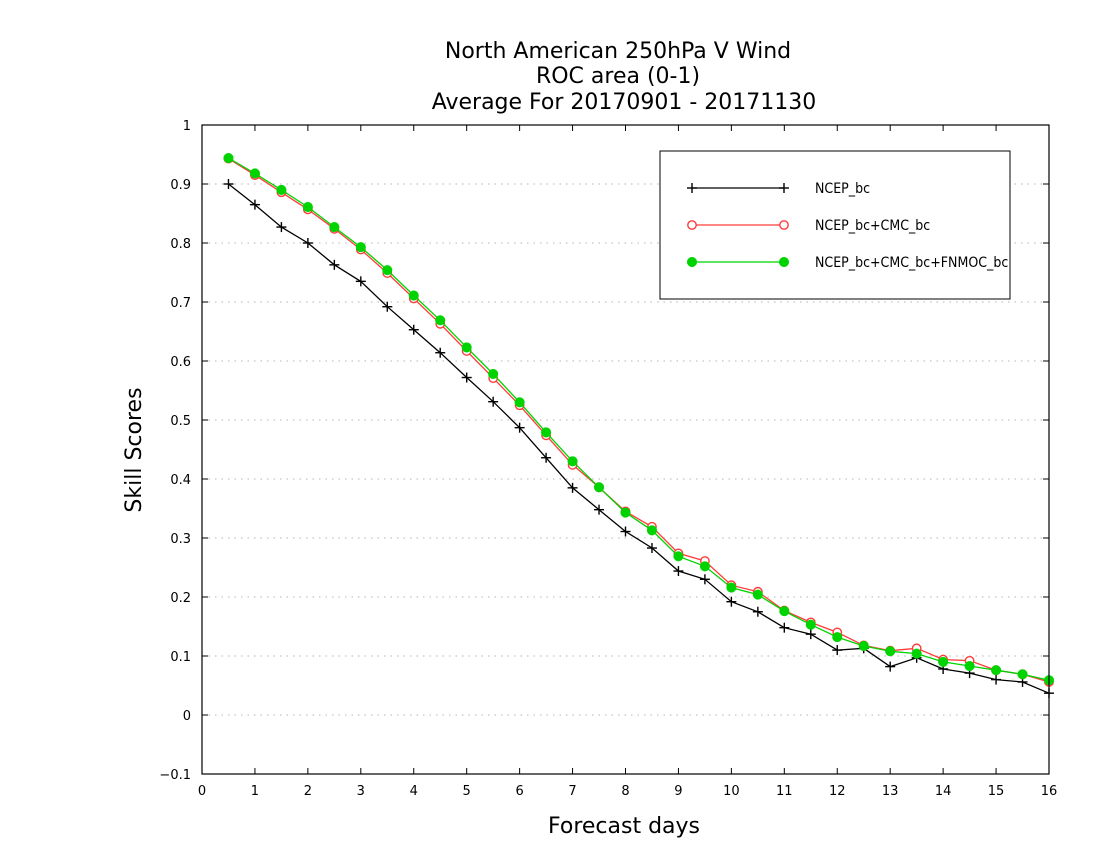 Image resolution: width=1100 pixels, height=854 pixels. Describe the element at coordinates (624, 102) in the screenshot. I see `title-line-3: Average For 20170901 - 20171130` at that location.